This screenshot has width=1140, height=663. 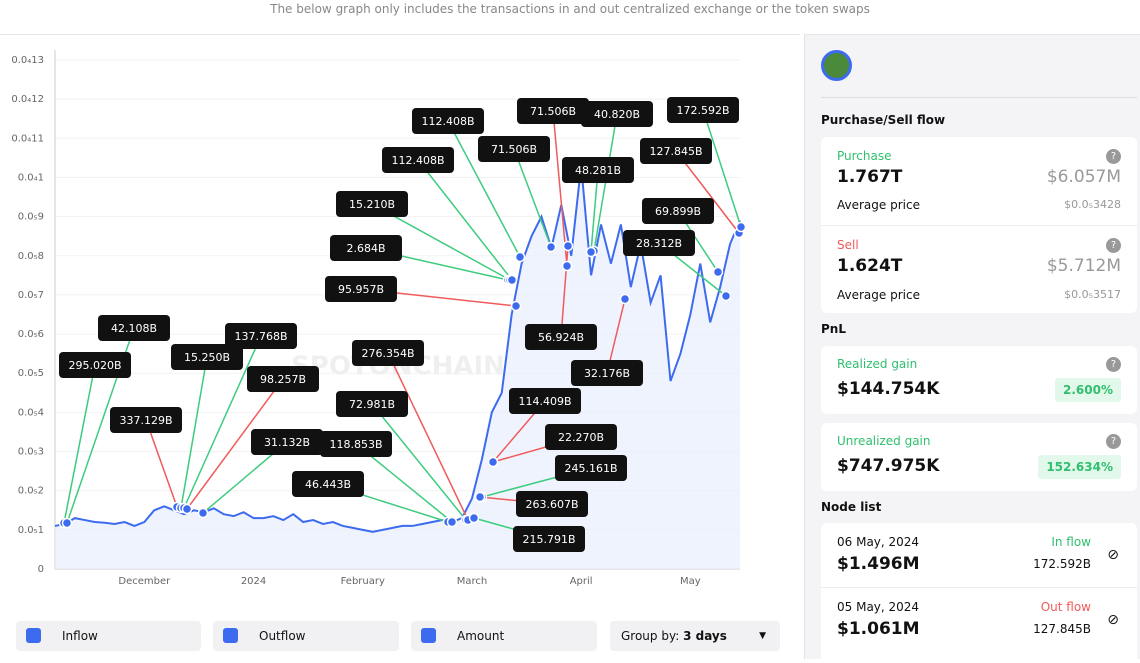 I want to click on annotation-label: 215.791B, so click(x=548, y=539).